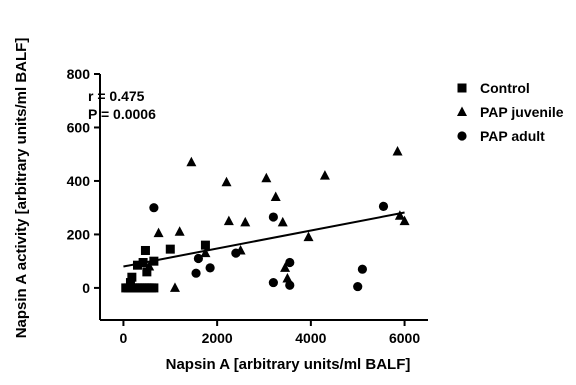 This screenshot has width=576, height=385. What do you see at coordinates (79, 234) in the screenshot?
I see `y-tick-label: 200` at bounding box center [79, 234].